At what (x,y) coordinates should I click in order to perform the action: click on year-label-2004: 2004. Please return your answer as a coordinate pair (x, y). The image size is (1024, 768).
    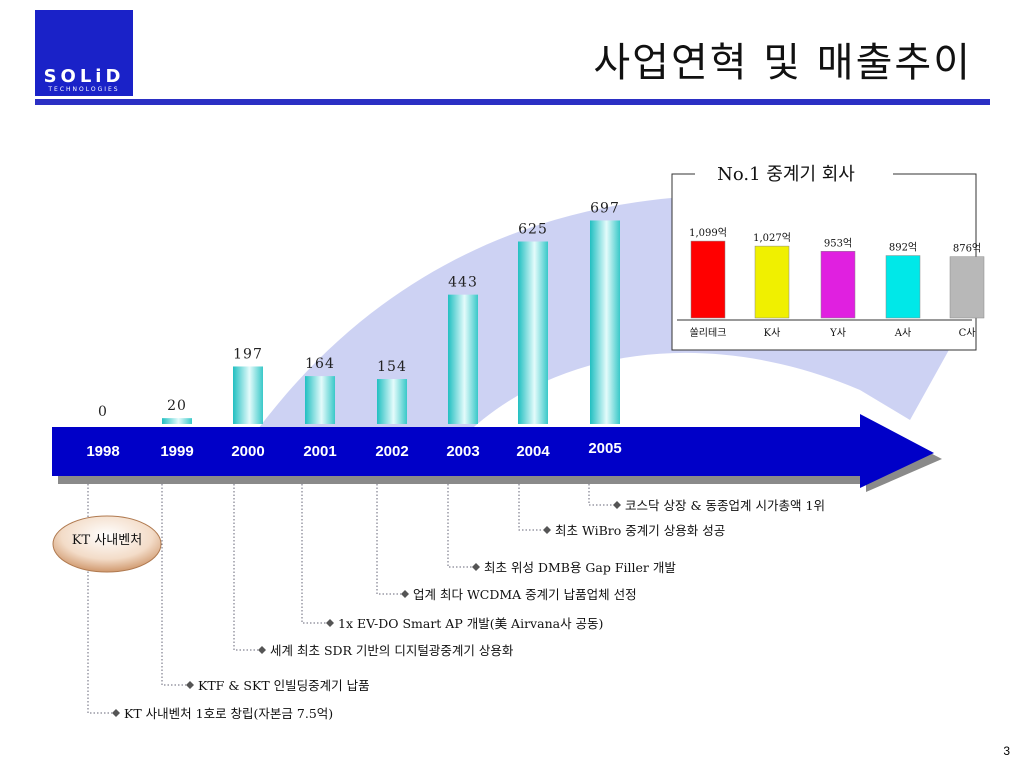
    Looking at the image, I should click on (533, 451).